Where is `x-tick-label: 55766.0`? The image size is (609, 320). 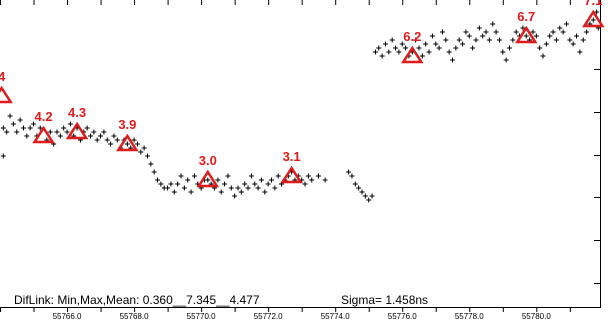 x-tick-label: 55766.0 is located at coordinates (67, 316).